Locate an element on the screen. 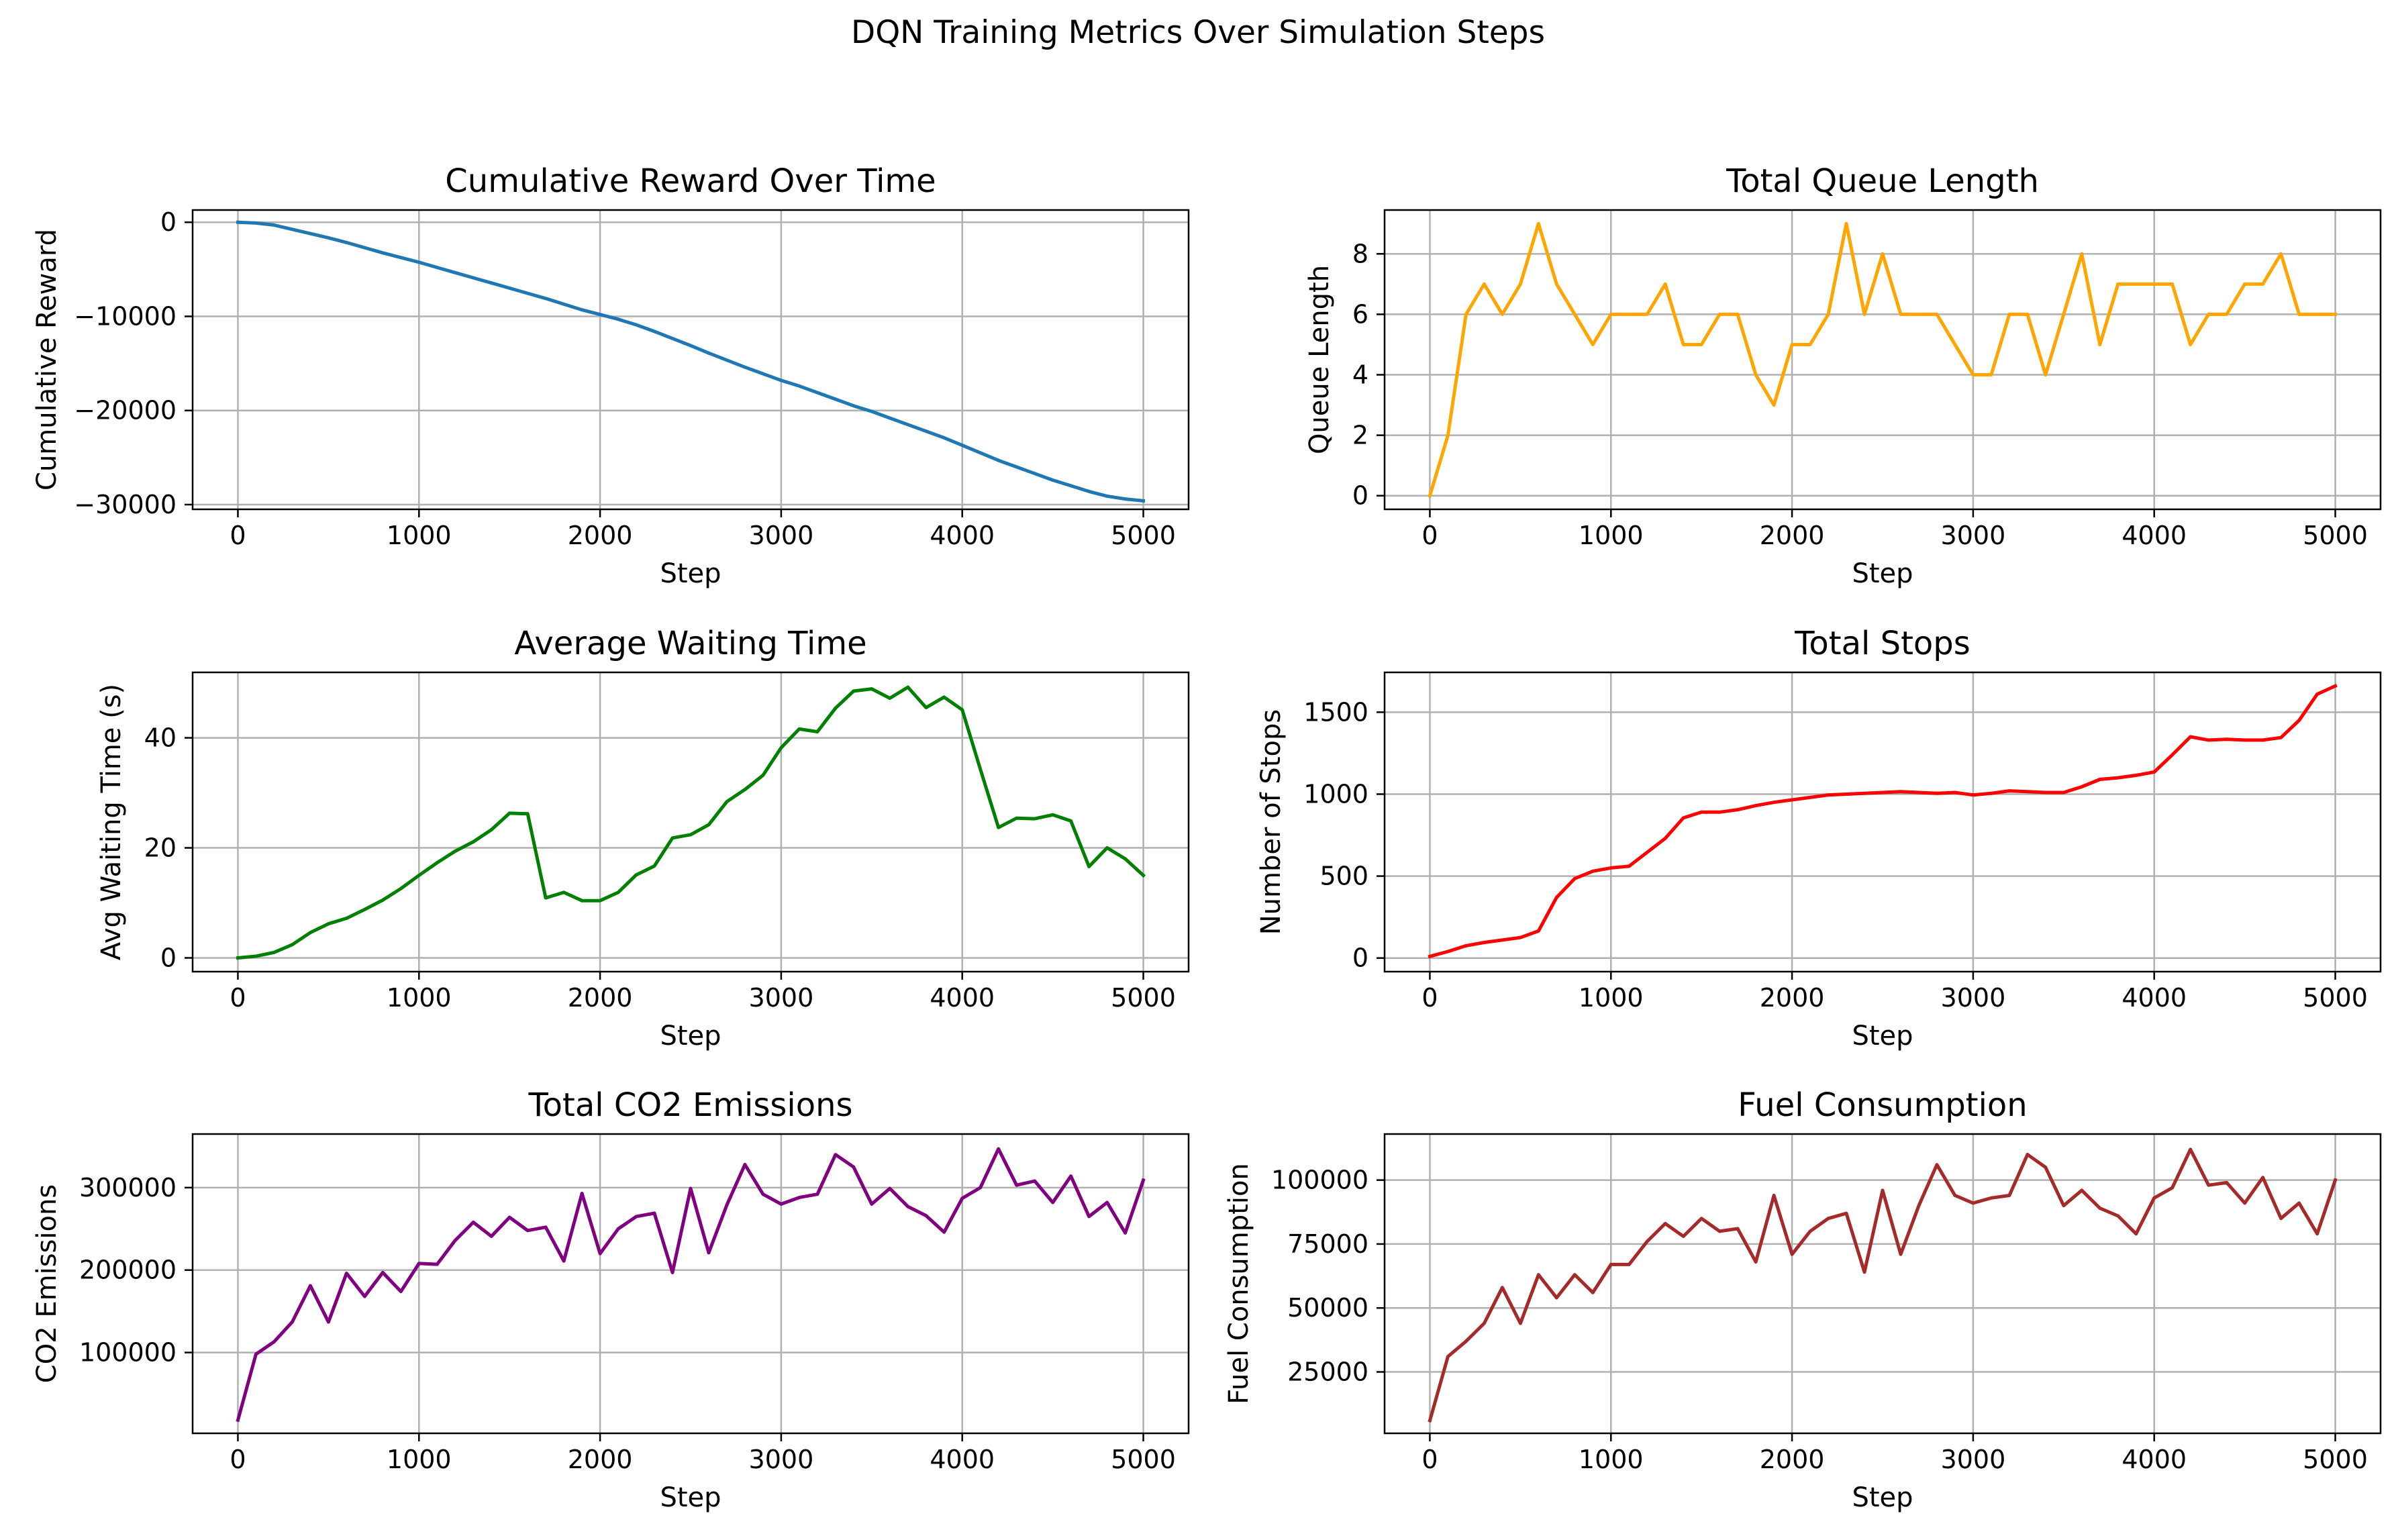 The width and height of the screenshot is (2396, 1540). y-tick-label: 20 is located at coordinates (160, 848).